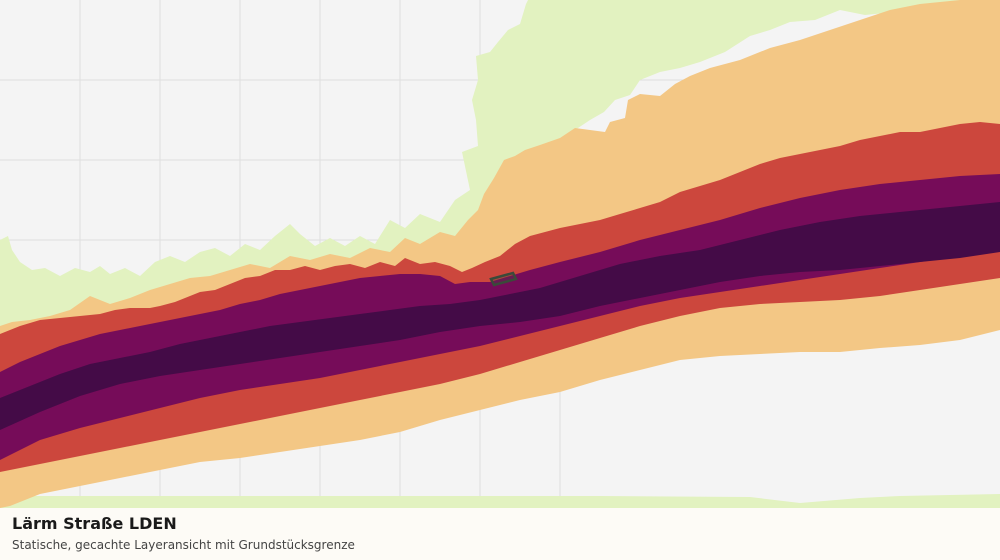 This screenshot has width=1000, height=560. Describe the element at coordinates (94, 523) in the screenshot. I see `layer-title: Lärm Straße LDEN` at that location.